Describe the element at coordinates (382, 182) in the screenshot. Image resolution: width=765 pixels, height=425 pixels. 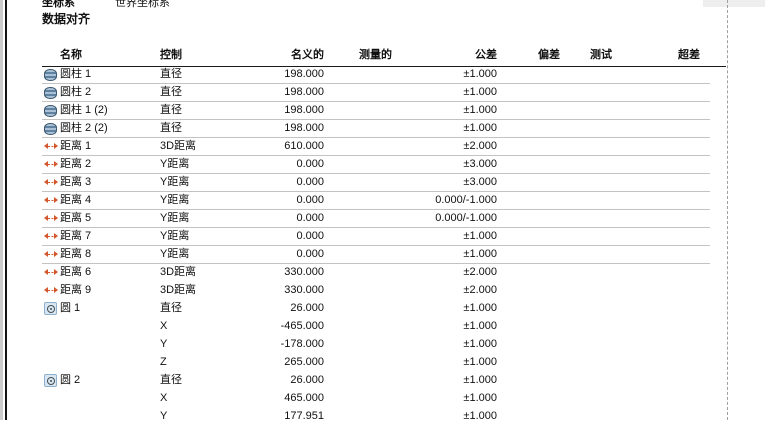
I see `table-row: 距离 3 Y距离 0.000 ±3.000` at that location.